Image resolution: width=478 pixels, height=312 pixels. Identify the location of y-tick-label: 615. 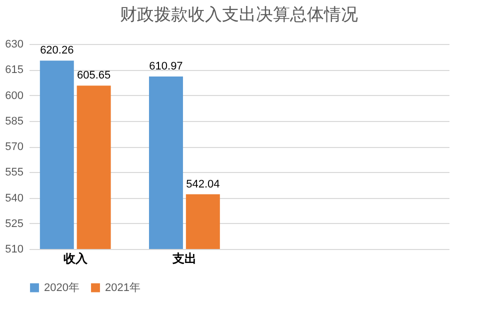
(14, 70).